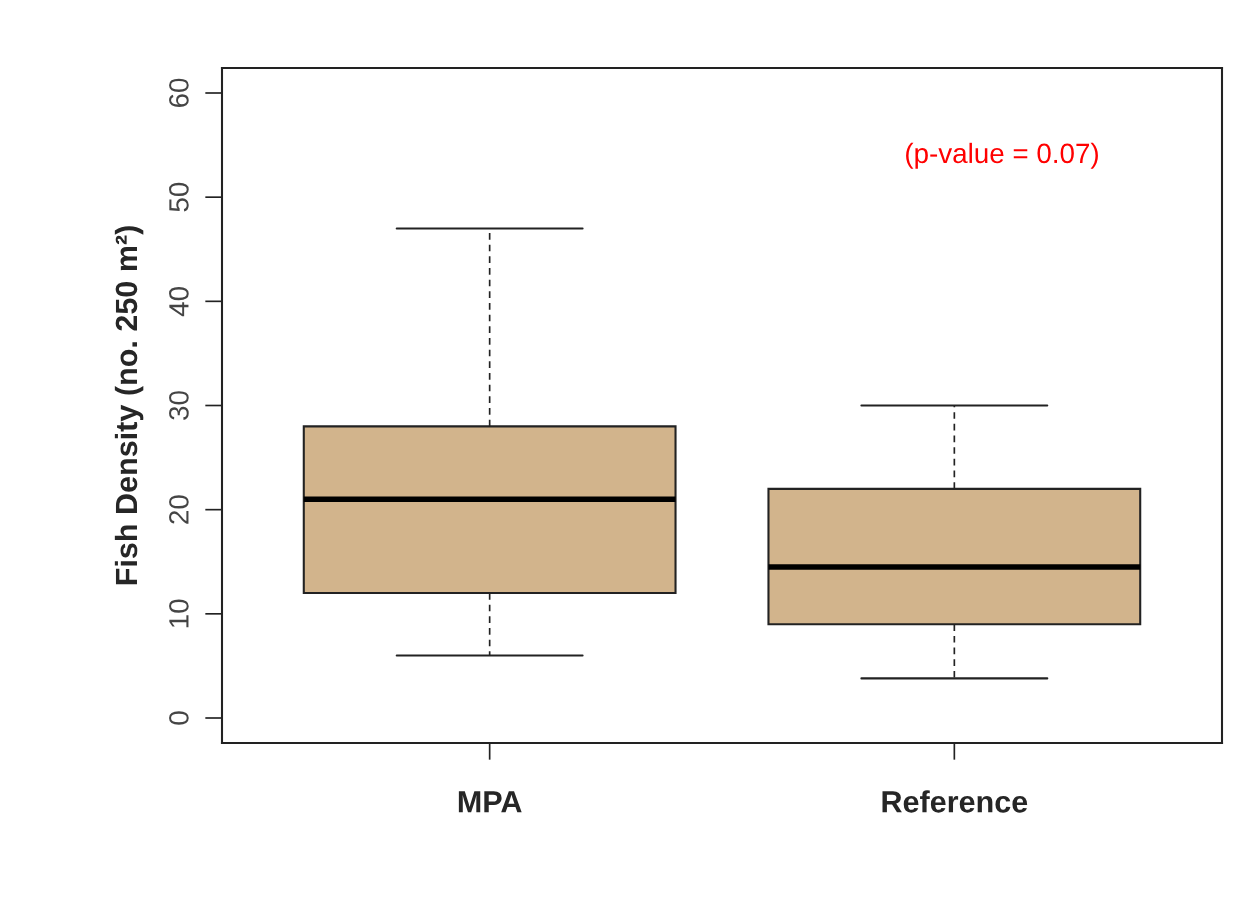  Describe the element at coordinates (1002, 155) in the screenshot. I see `annotation: (p-value = 0.07)` at that location.